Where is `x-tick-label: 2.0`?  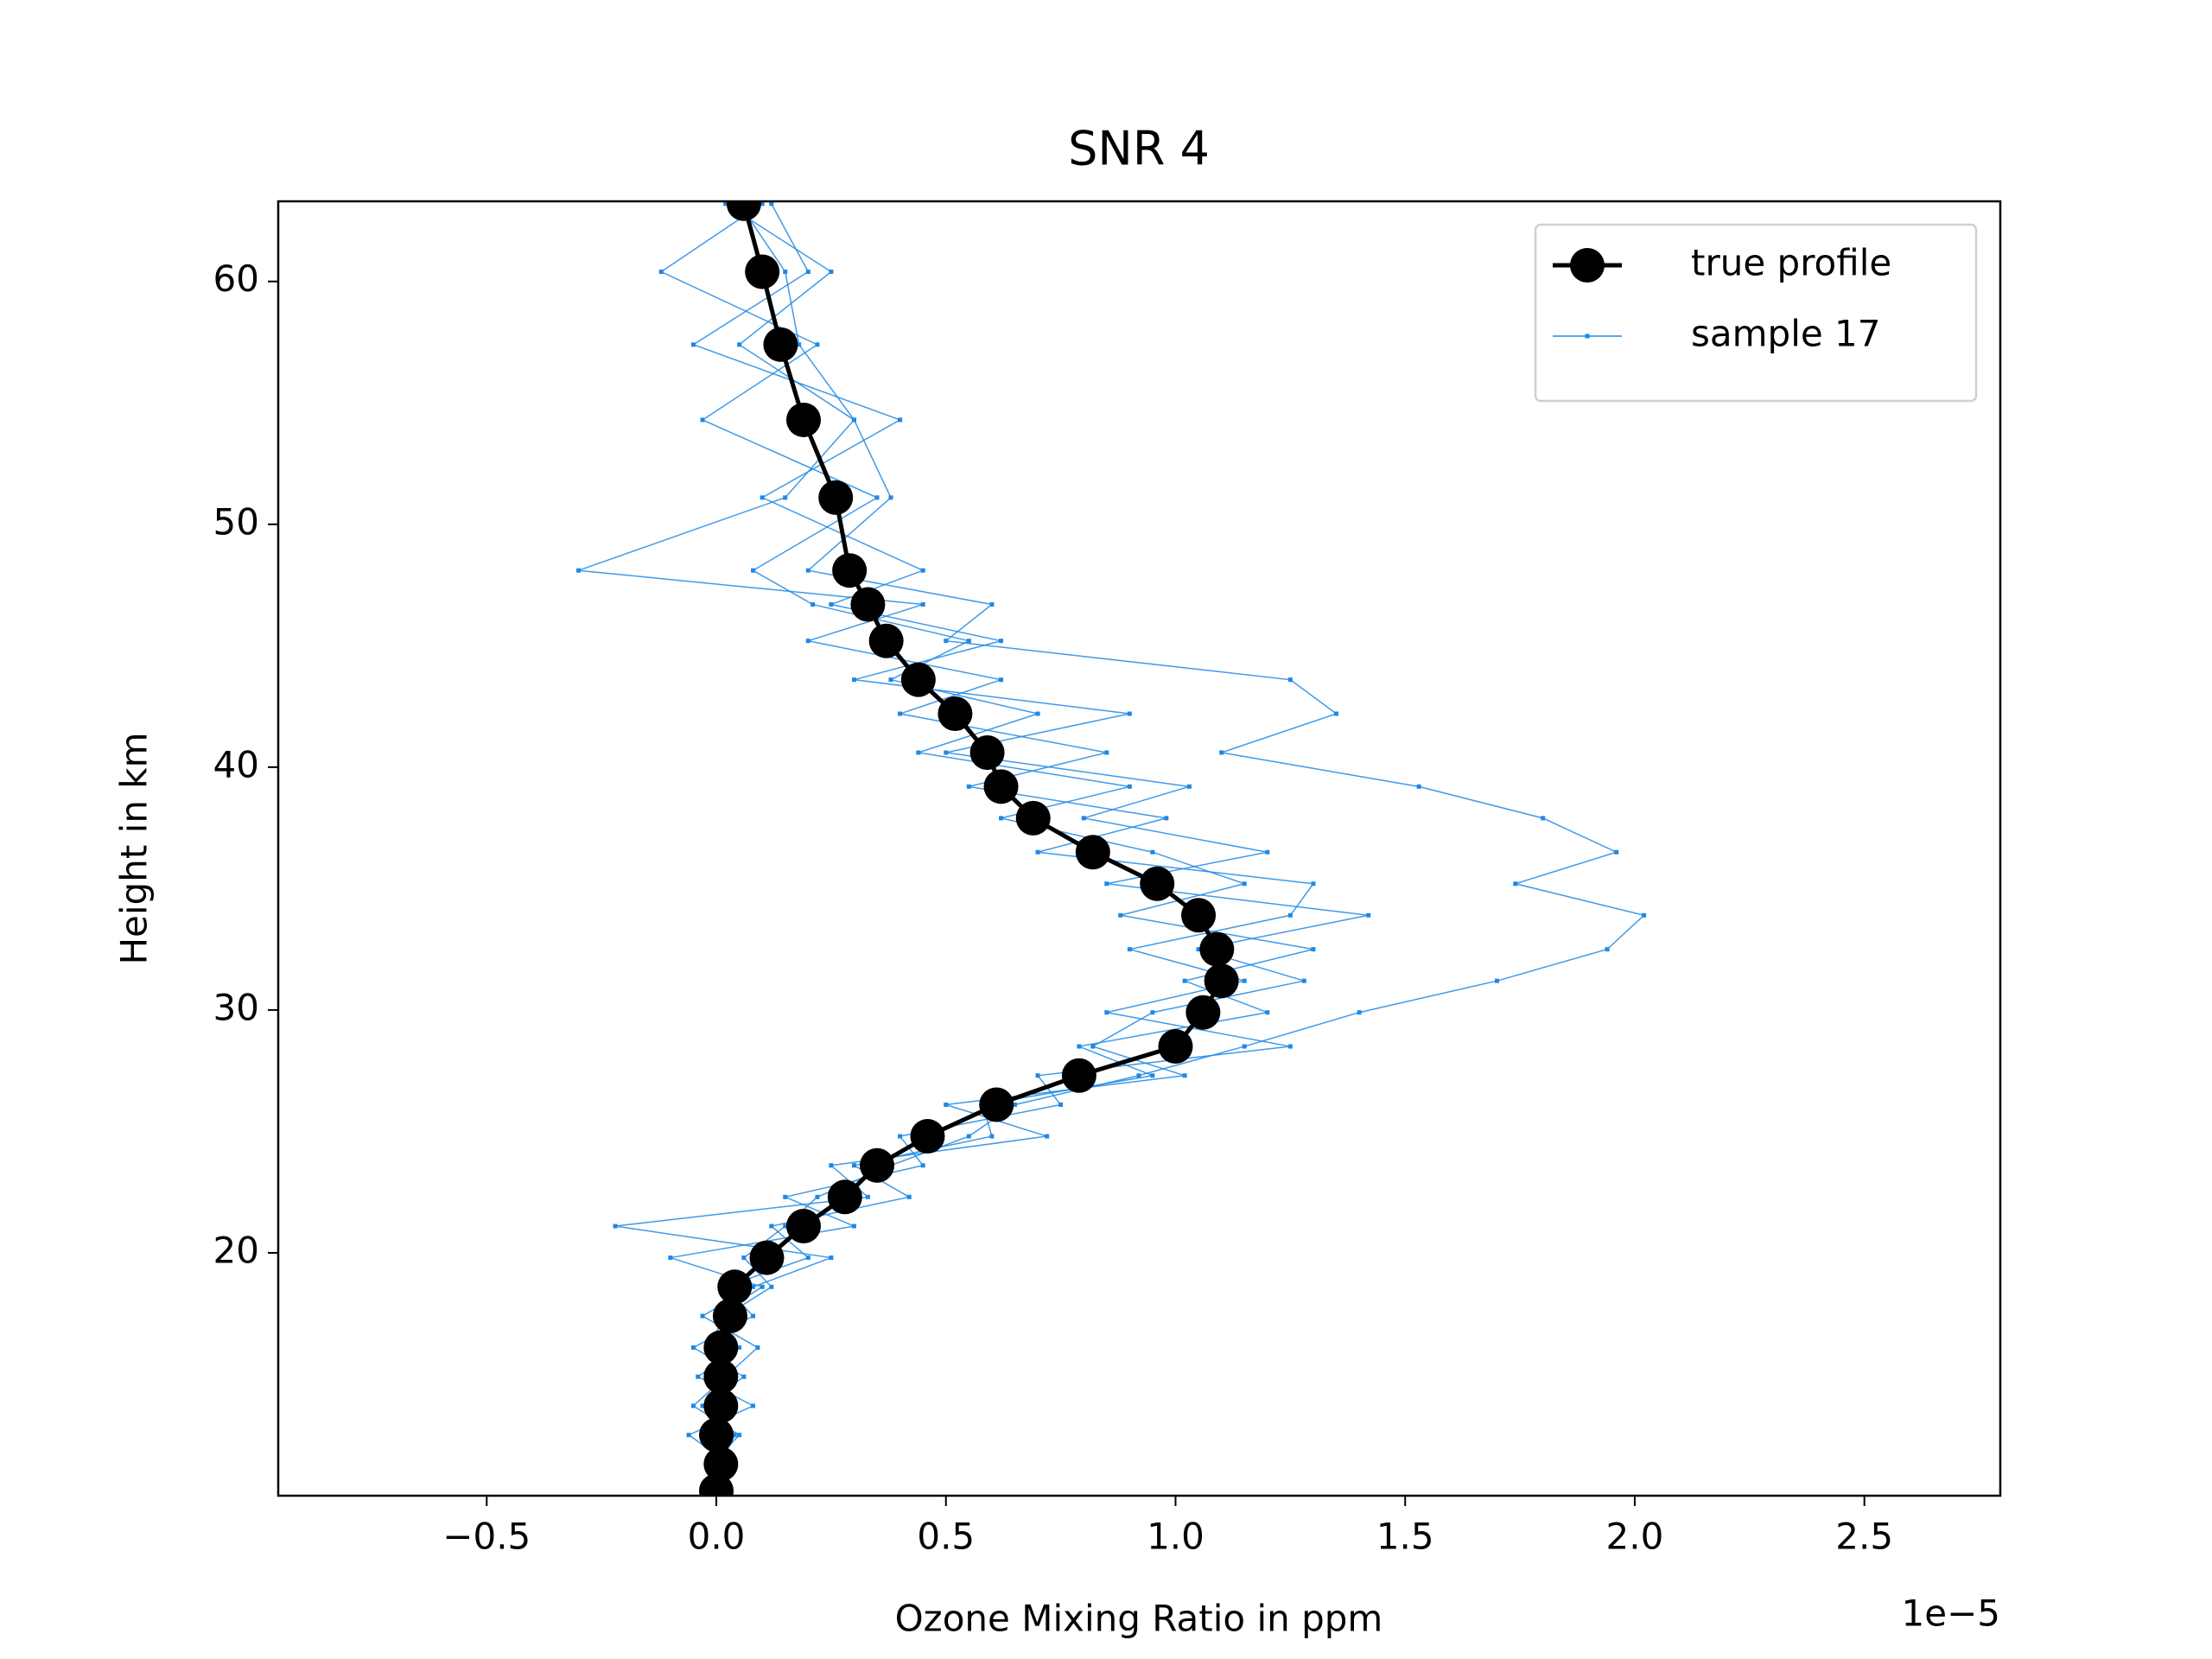
x-tick-label: 2.0 is located at coordinates (1635, 1537).